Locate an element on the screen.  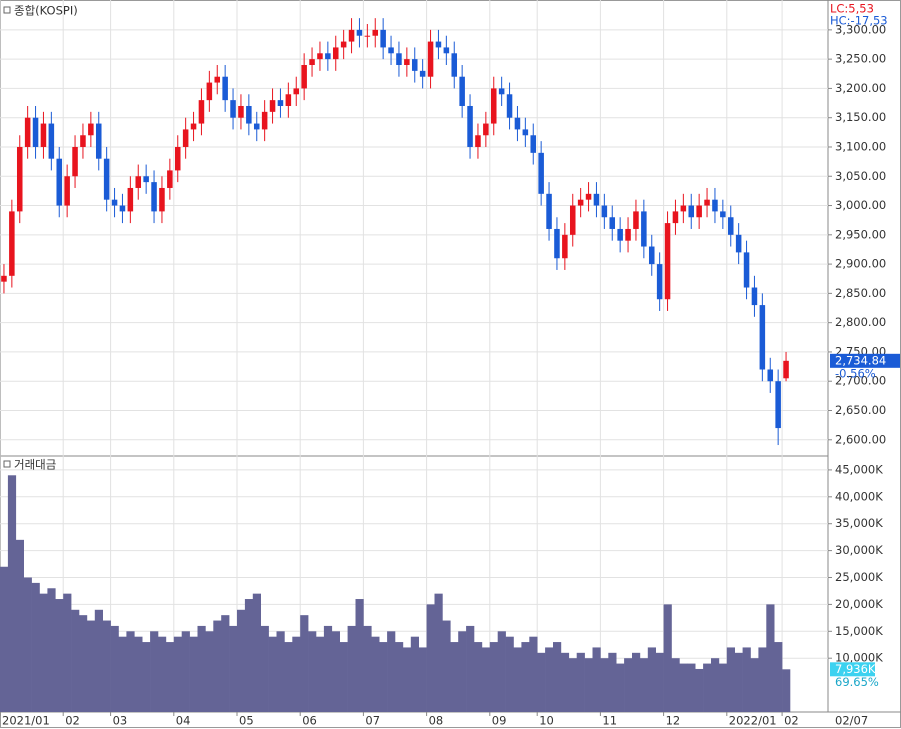
y-tick-label: 35,000K is located at coordinates (859, 523).